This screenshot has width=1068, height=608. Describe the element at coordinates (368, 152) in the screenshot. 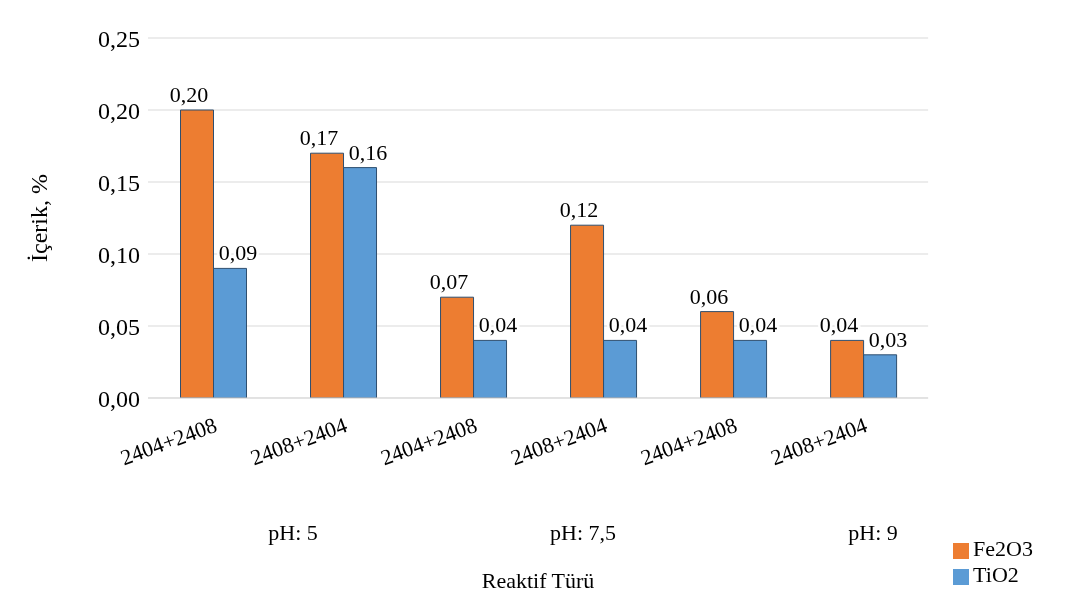

I see `data-label: 0,16` at that location.